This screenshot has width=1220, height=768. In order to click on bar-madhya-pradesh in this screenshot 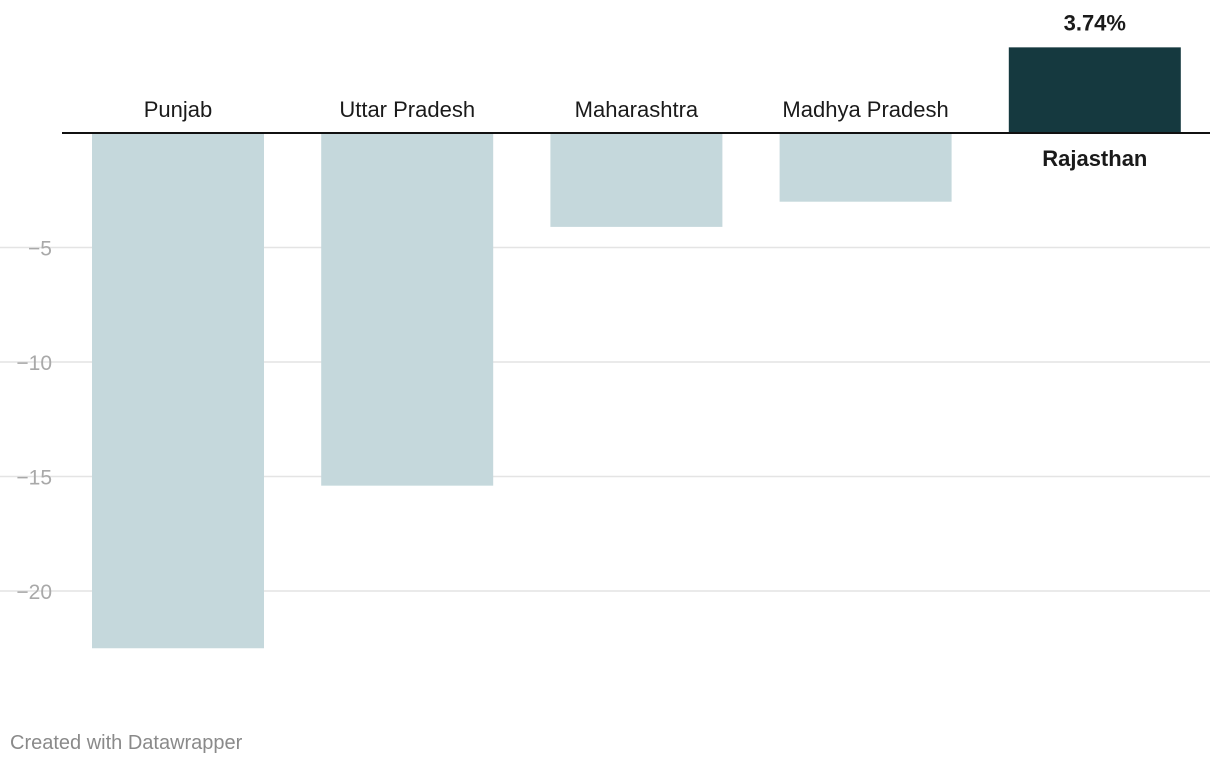, I will do `click(865, 167)`.